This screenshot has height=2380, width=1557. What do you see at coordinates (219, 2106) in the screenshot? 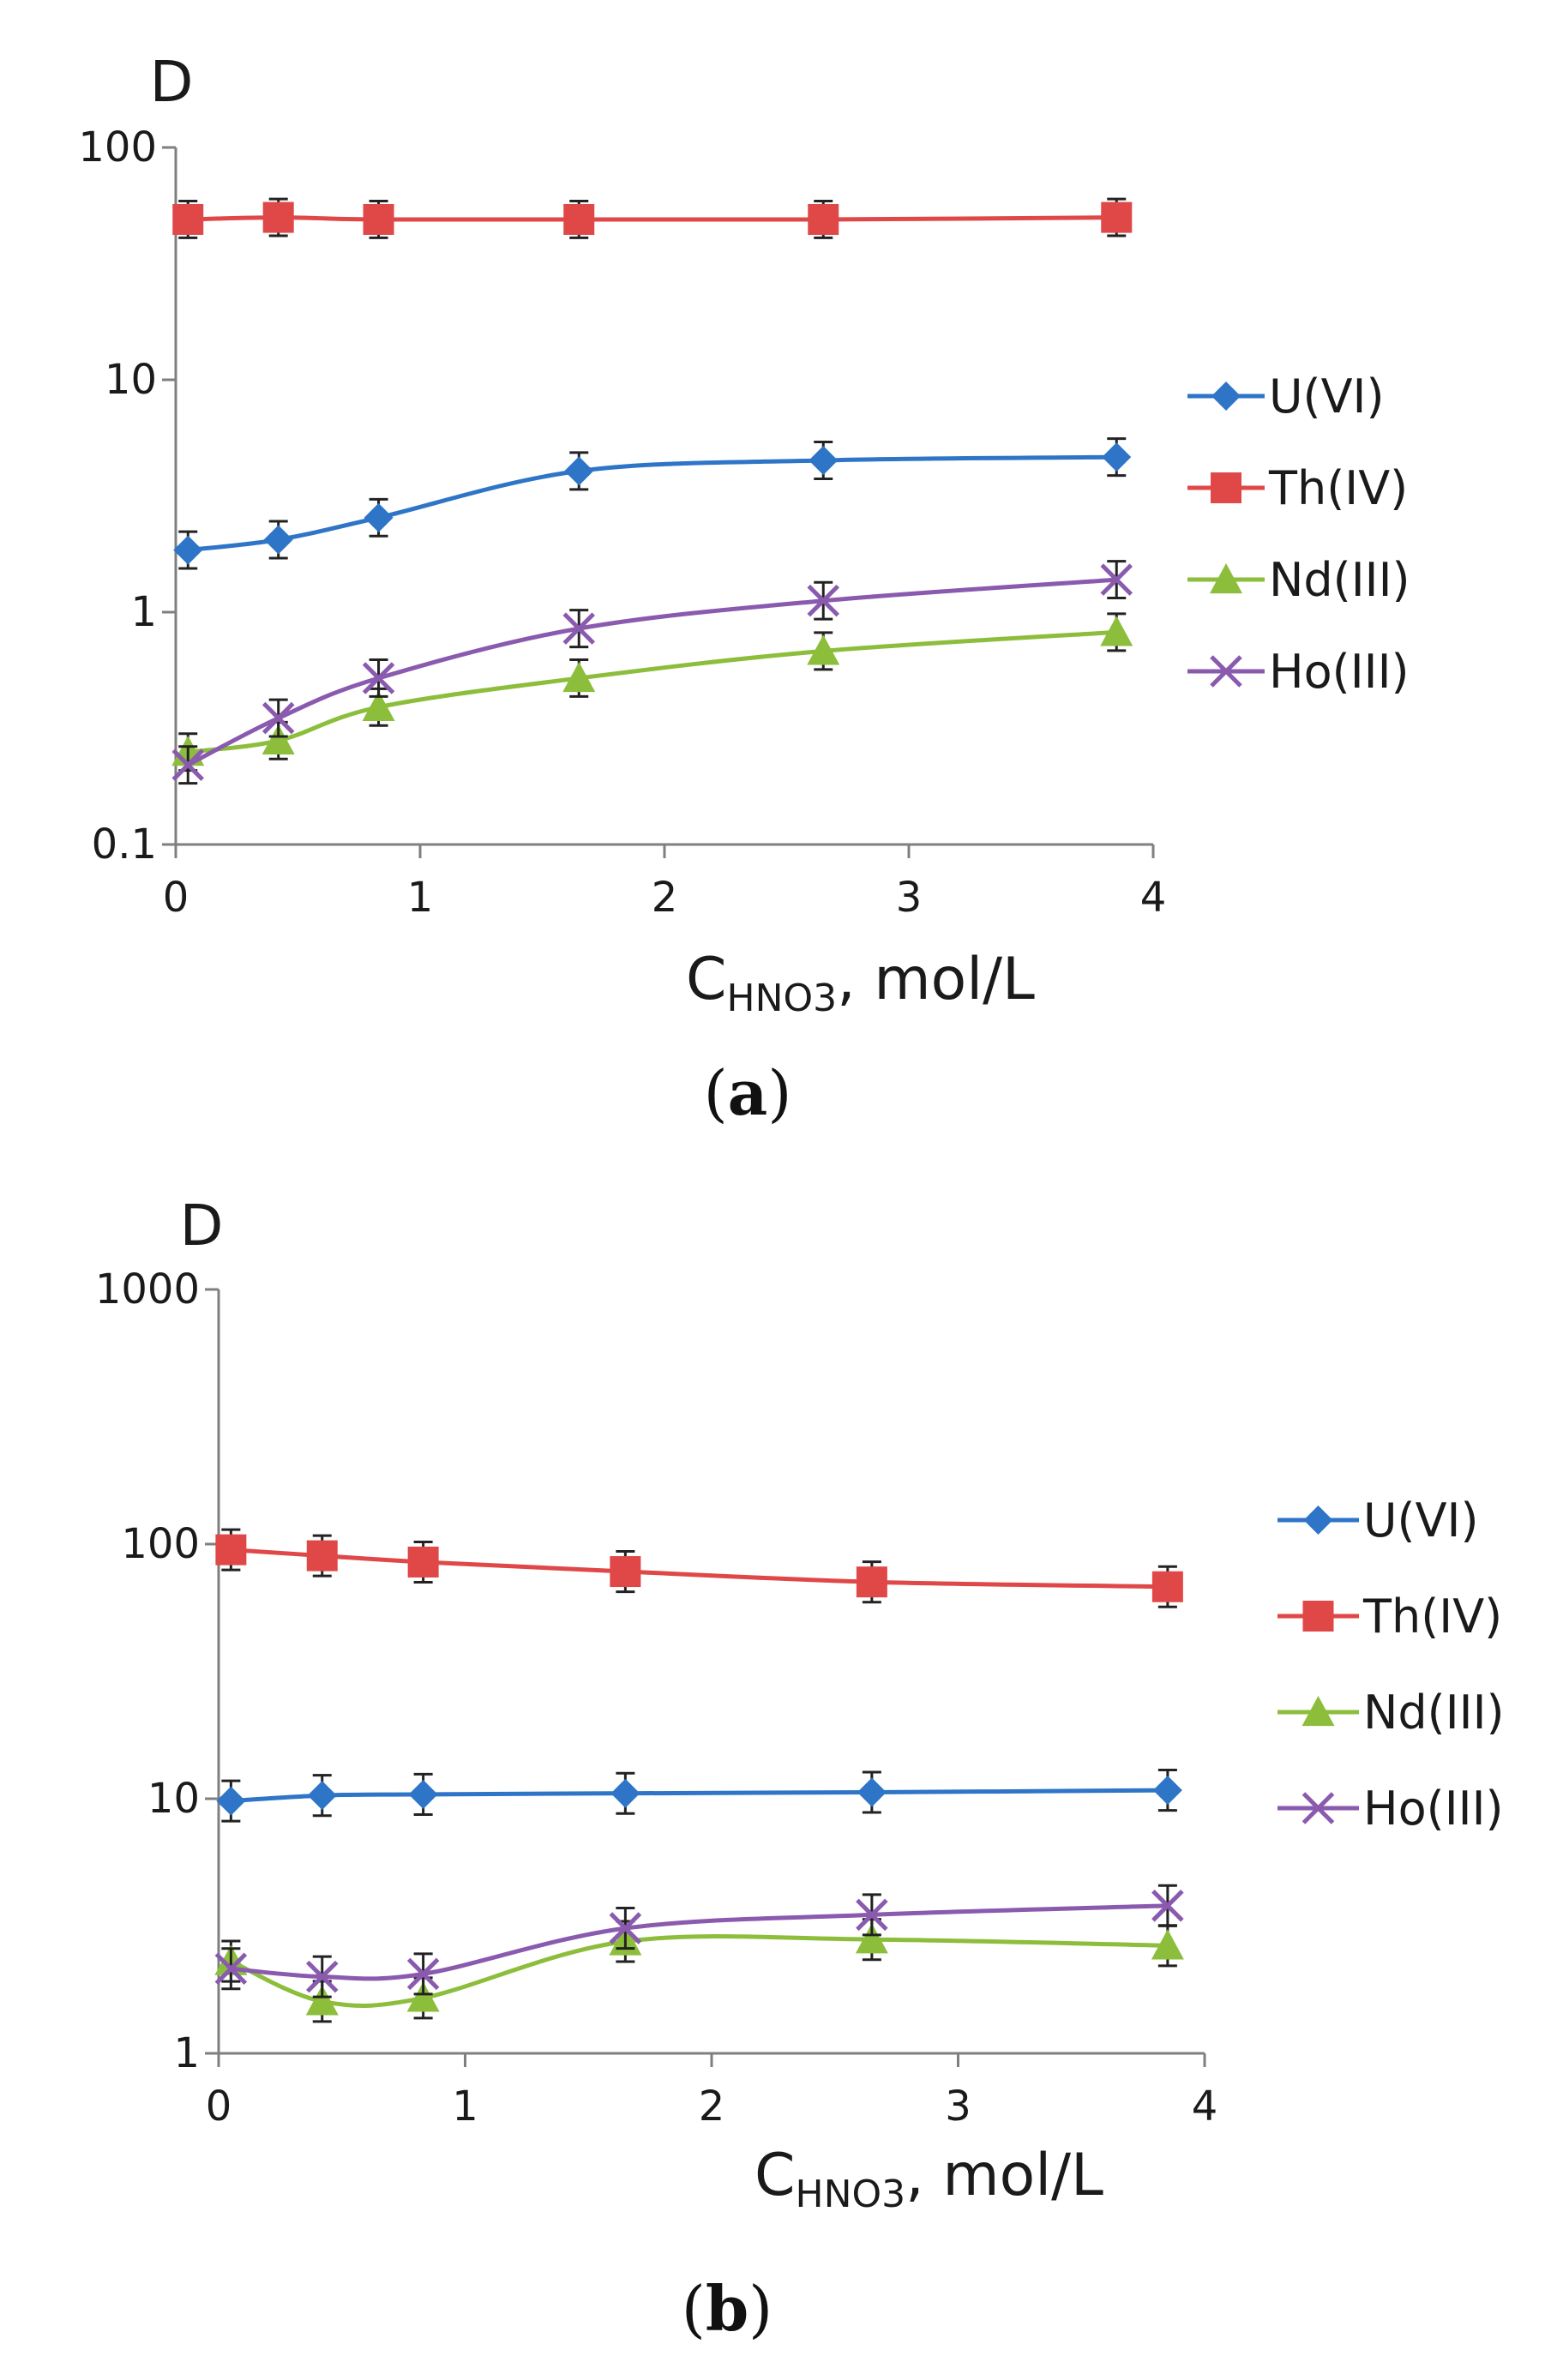
I see `x-tick-label: 0` at bounding box center [219, 2106].